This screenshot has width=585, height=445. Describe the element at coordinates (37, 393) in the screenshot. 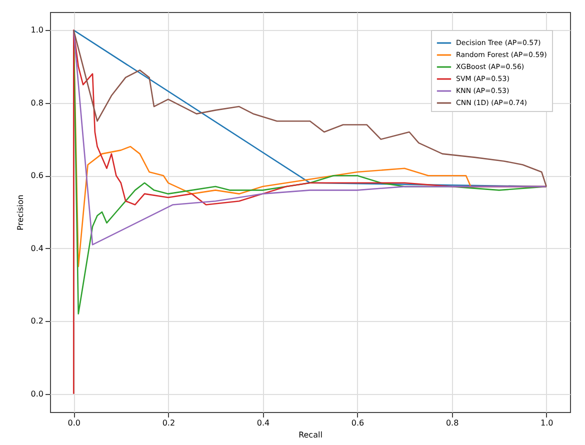

I see `y-tick-label: 0.0` at that location.